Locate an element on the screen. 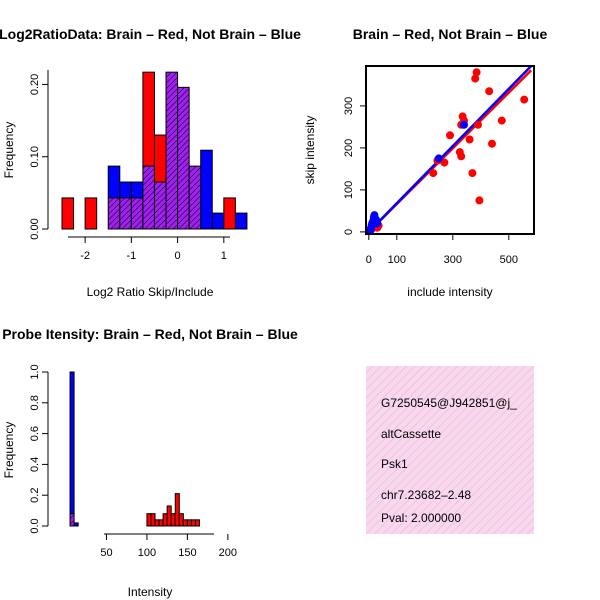  panel3-xtick-label-1: 100 is located at coordinates (147, 553).